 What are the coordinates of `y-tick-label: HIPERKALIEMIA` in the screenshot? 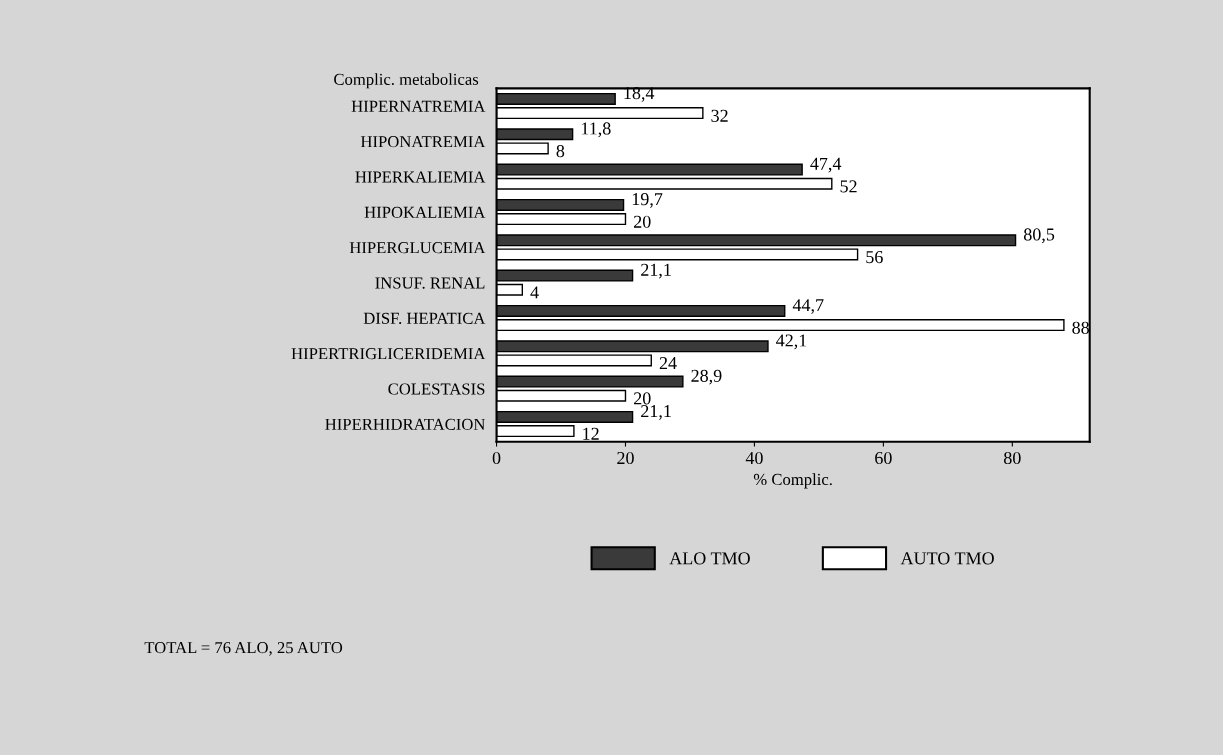 It's located at (420, 177).